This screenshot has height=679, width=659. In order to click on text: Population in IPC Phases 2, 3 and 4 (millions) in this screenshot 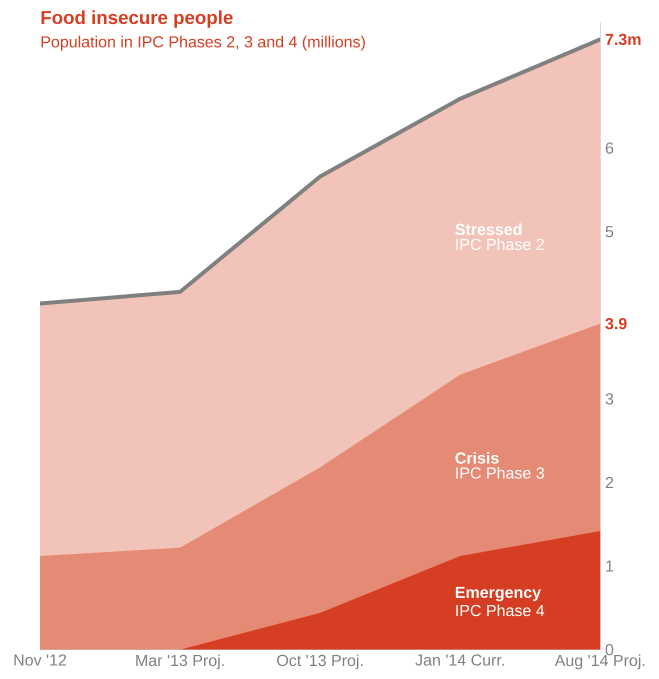, I will do `click(203, 43)`.